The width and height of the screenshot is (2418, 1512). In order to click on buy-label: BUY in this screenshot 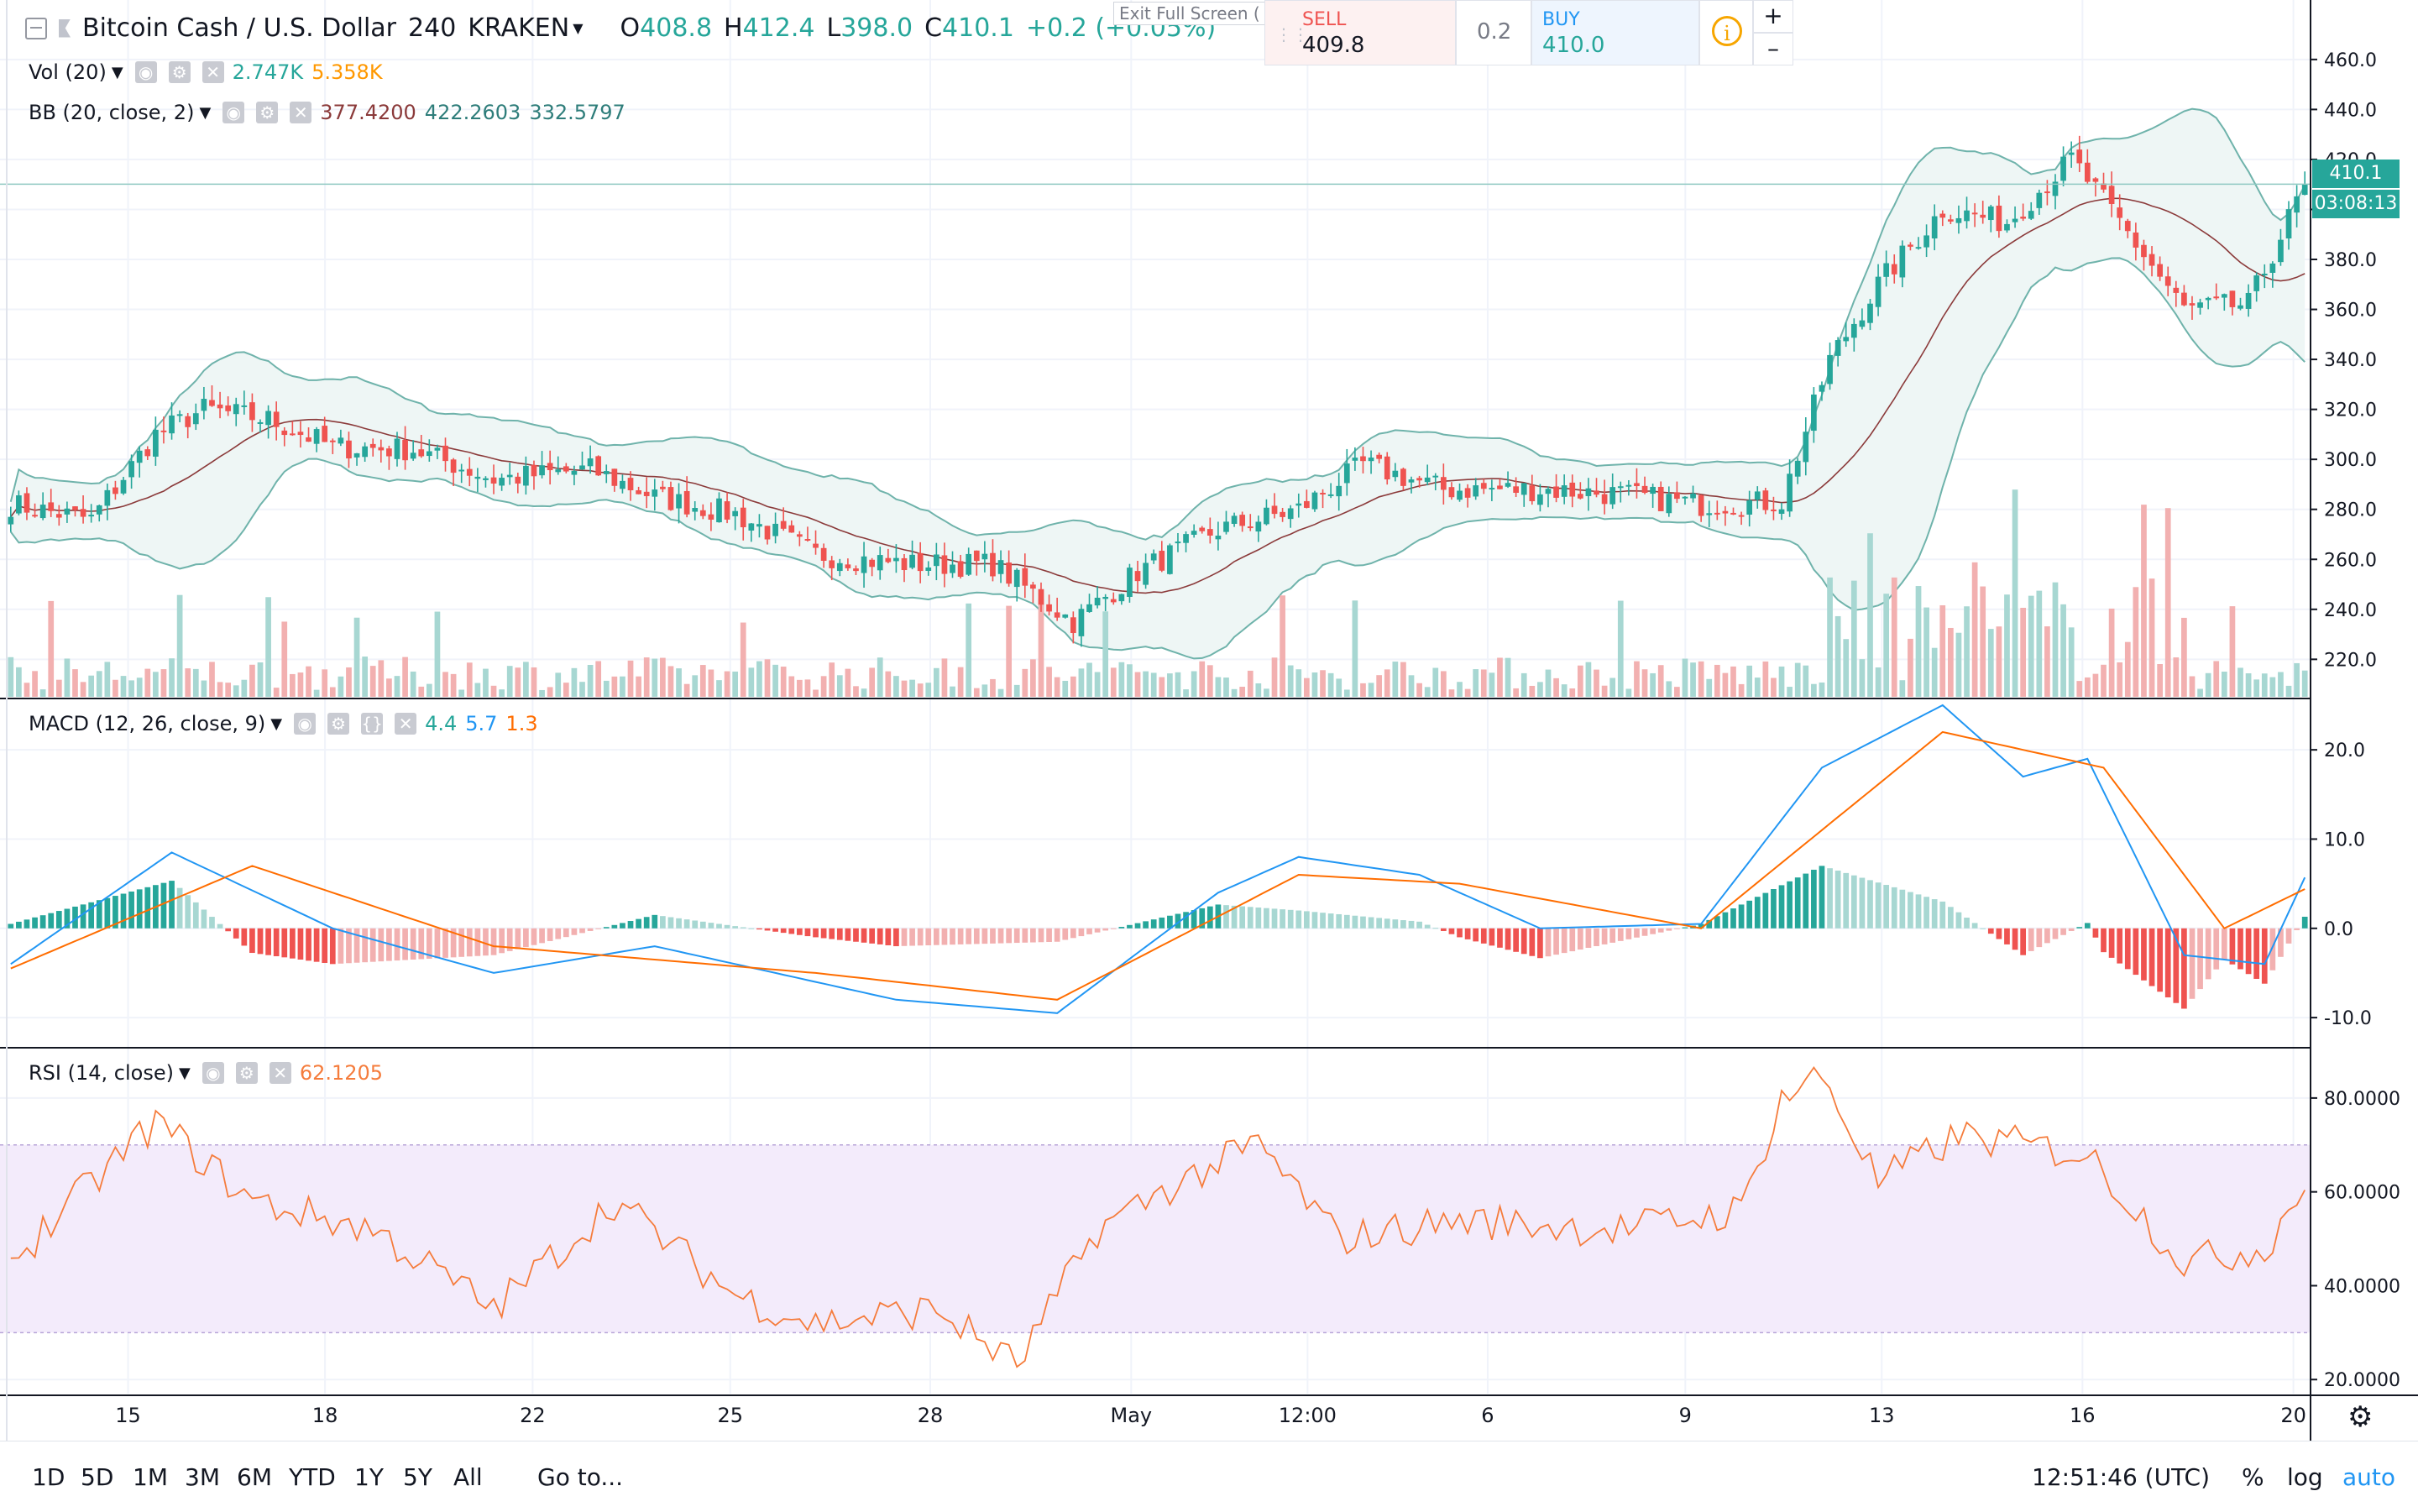, I will do `click(1561, 19)`.